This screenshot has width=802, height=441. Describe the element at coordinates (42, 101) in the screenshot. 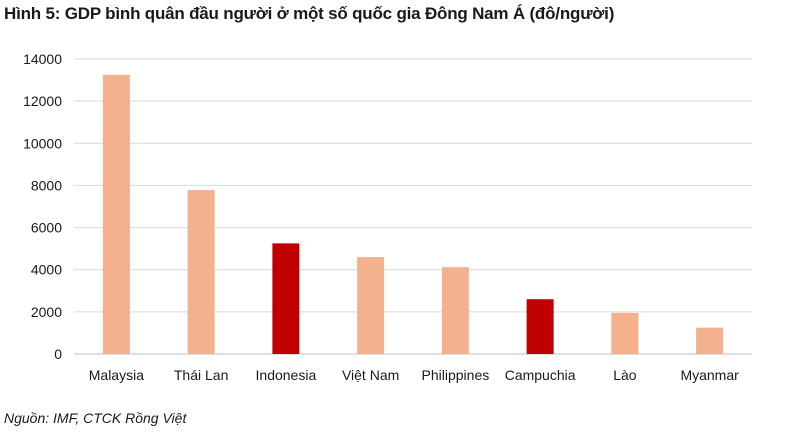

I see `y-tick-label: 12000` at that location.